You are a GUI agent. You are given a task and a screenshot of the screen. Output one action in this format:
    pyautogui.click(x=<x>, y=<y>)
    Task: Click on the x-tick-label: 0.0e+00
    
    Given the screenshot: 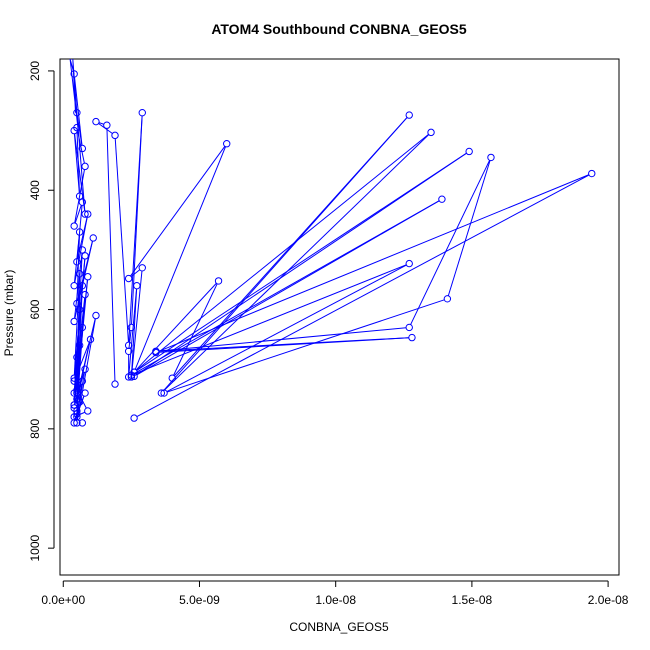 What is the action you would take?
    pyautogui.click(x=63, y=600)
    